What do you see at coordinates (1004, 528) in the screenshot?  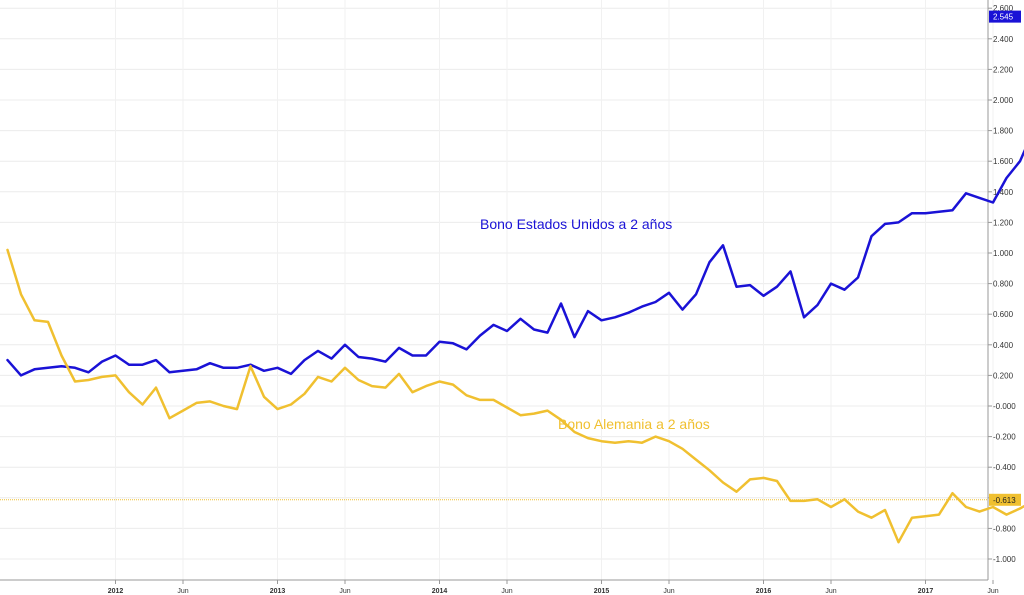 I see `y-tick-label: -0.800` at bounding box center [1004, 528].